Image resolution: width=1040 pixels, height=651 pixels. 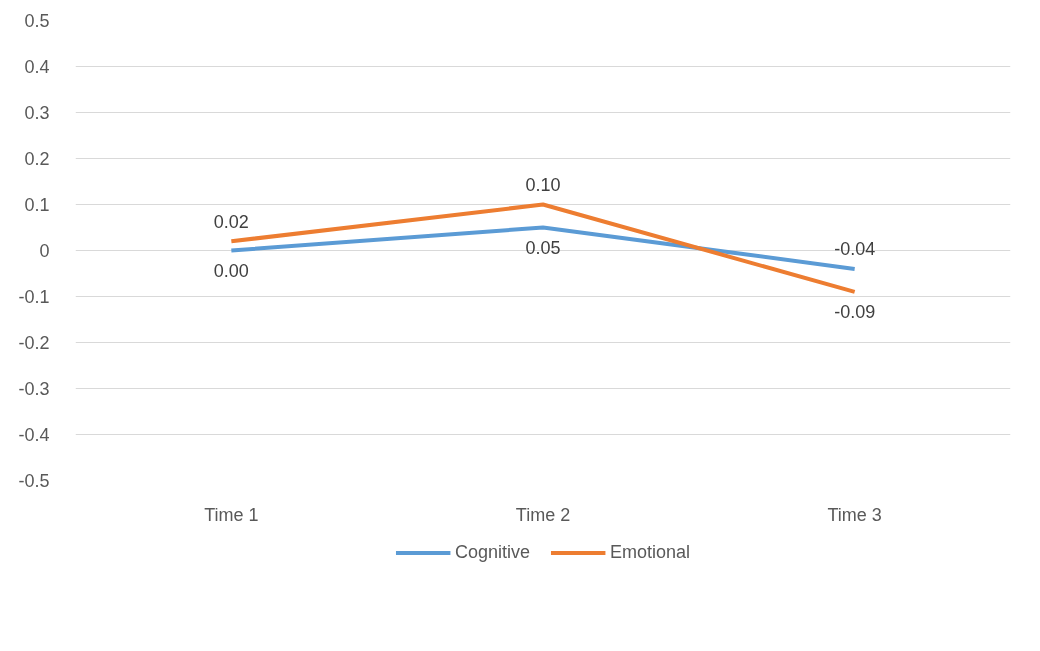 What do you see at coordinates (37, 159) in the screenshot?
I see `y-tick-label: 0.2` at bounding box center [37, 159].